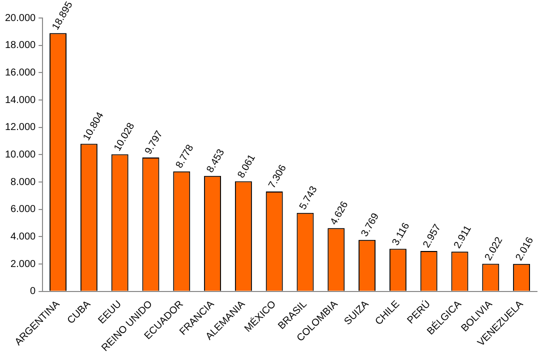 The image size is (545, 357). I want to click on y-tick-label: 4.000, so click(23, 236).